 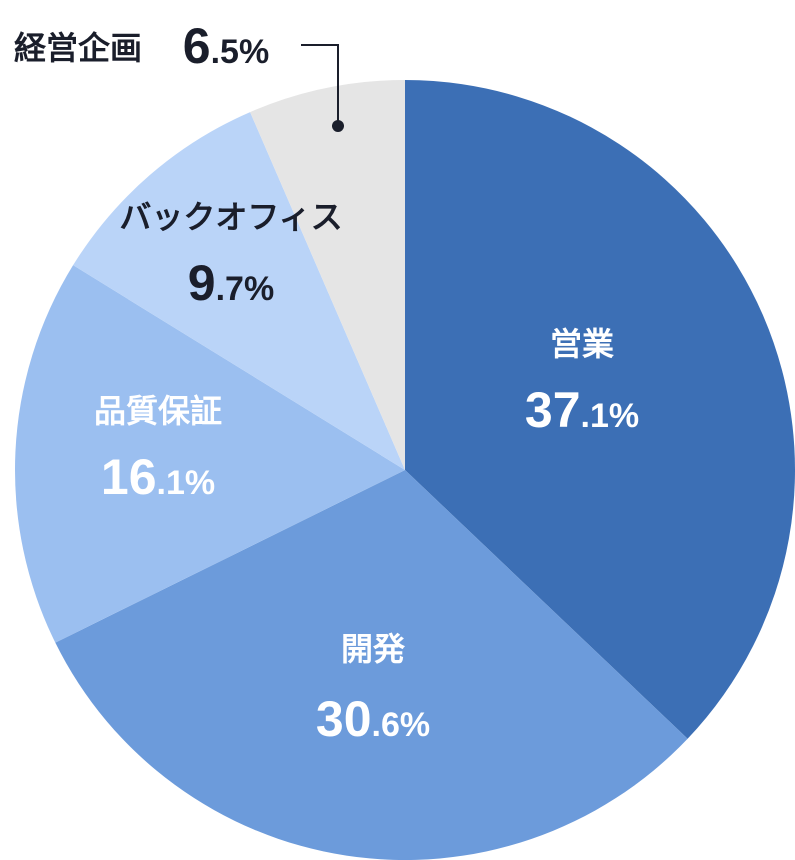 I want to click on slice-value-3: 16.1%, so click(x=158, y=477).